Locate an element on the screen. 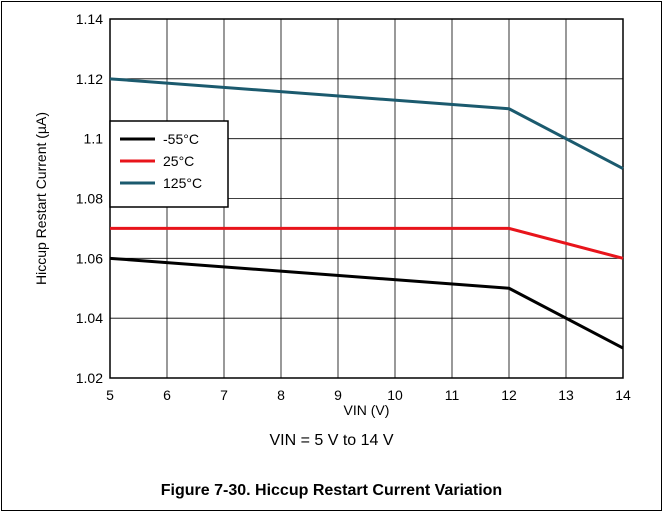 Image resolution: width=663 pixels, height=512 pixels. y-tick-label: 1.06 is located at coordinates (89, 258).